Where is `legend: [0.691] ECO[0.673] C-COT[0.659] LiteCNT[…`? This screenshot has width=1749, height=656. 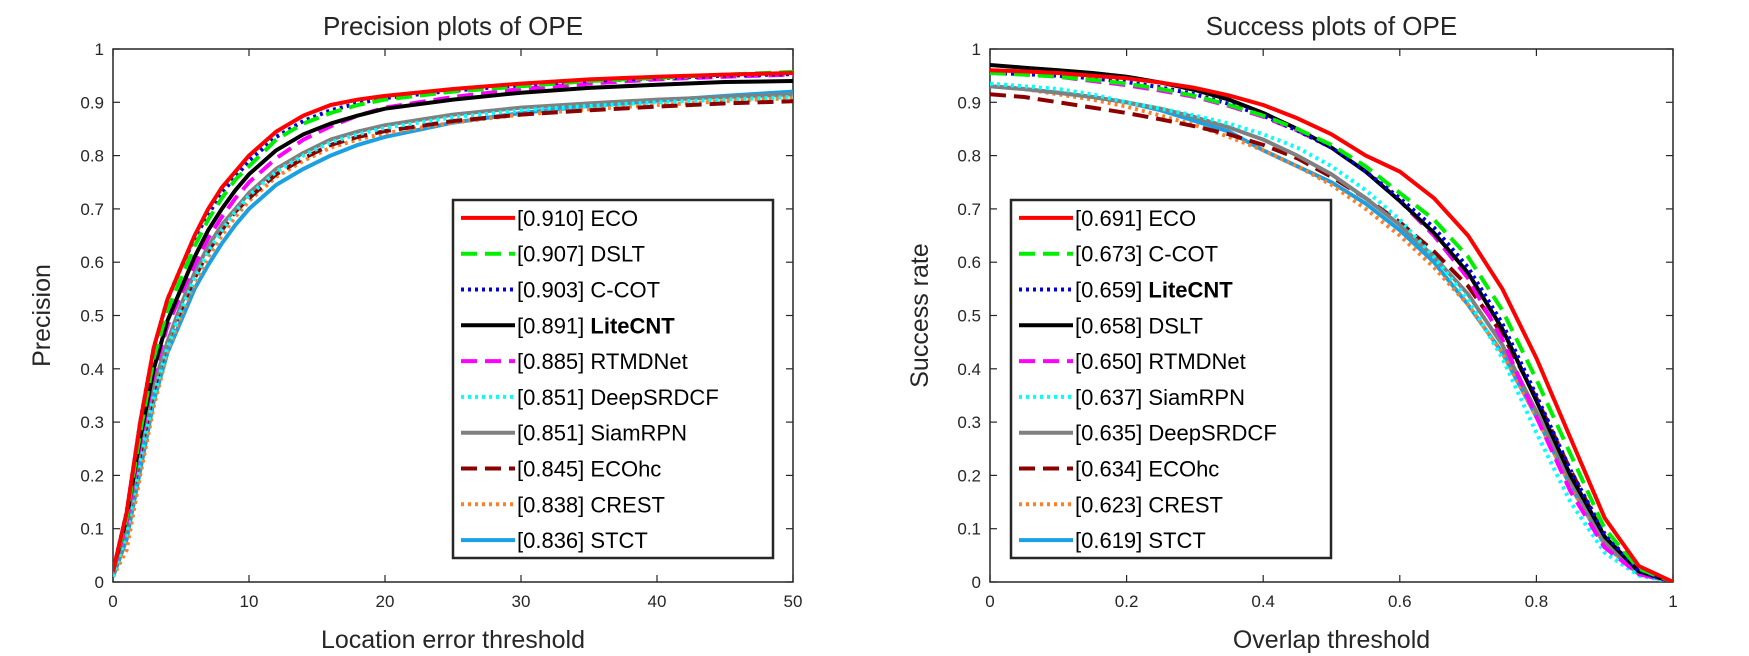
legend: [0.691] ECO[0.673] C-COT[0.659] LiteCNT[… is located at coordinates (1171, 379).